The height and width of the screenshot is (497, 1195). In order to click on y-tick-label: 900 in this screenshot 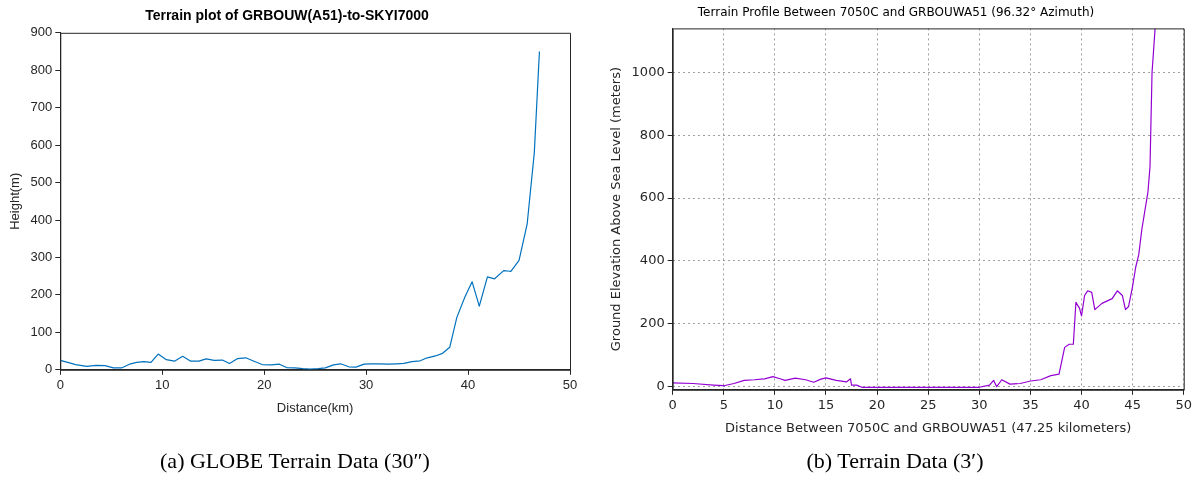, I will do `click(41, 32)`.